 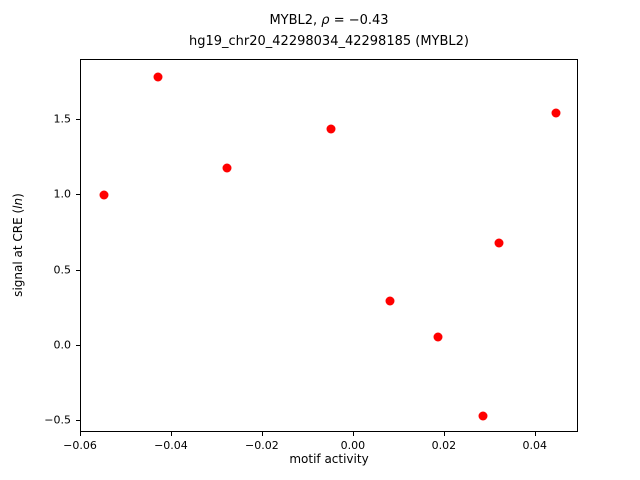 What do you see at coordinates (353, 445) in the screenshot?
I see `x-tick-label: 0.00` at bounding box center [353, 445].